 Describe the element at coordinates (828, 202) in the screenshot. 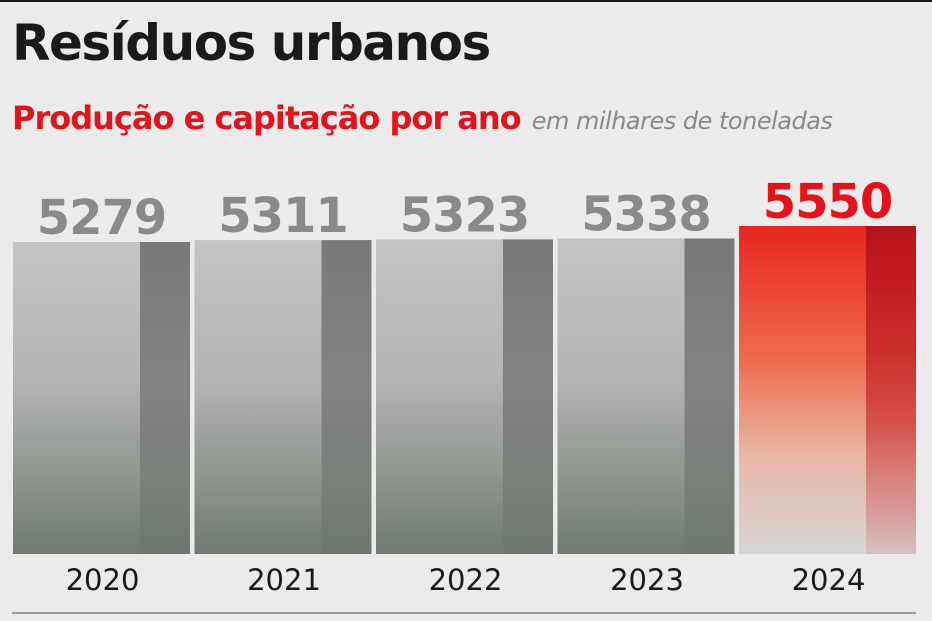

I see `value-label-2024: 5550` at that location.